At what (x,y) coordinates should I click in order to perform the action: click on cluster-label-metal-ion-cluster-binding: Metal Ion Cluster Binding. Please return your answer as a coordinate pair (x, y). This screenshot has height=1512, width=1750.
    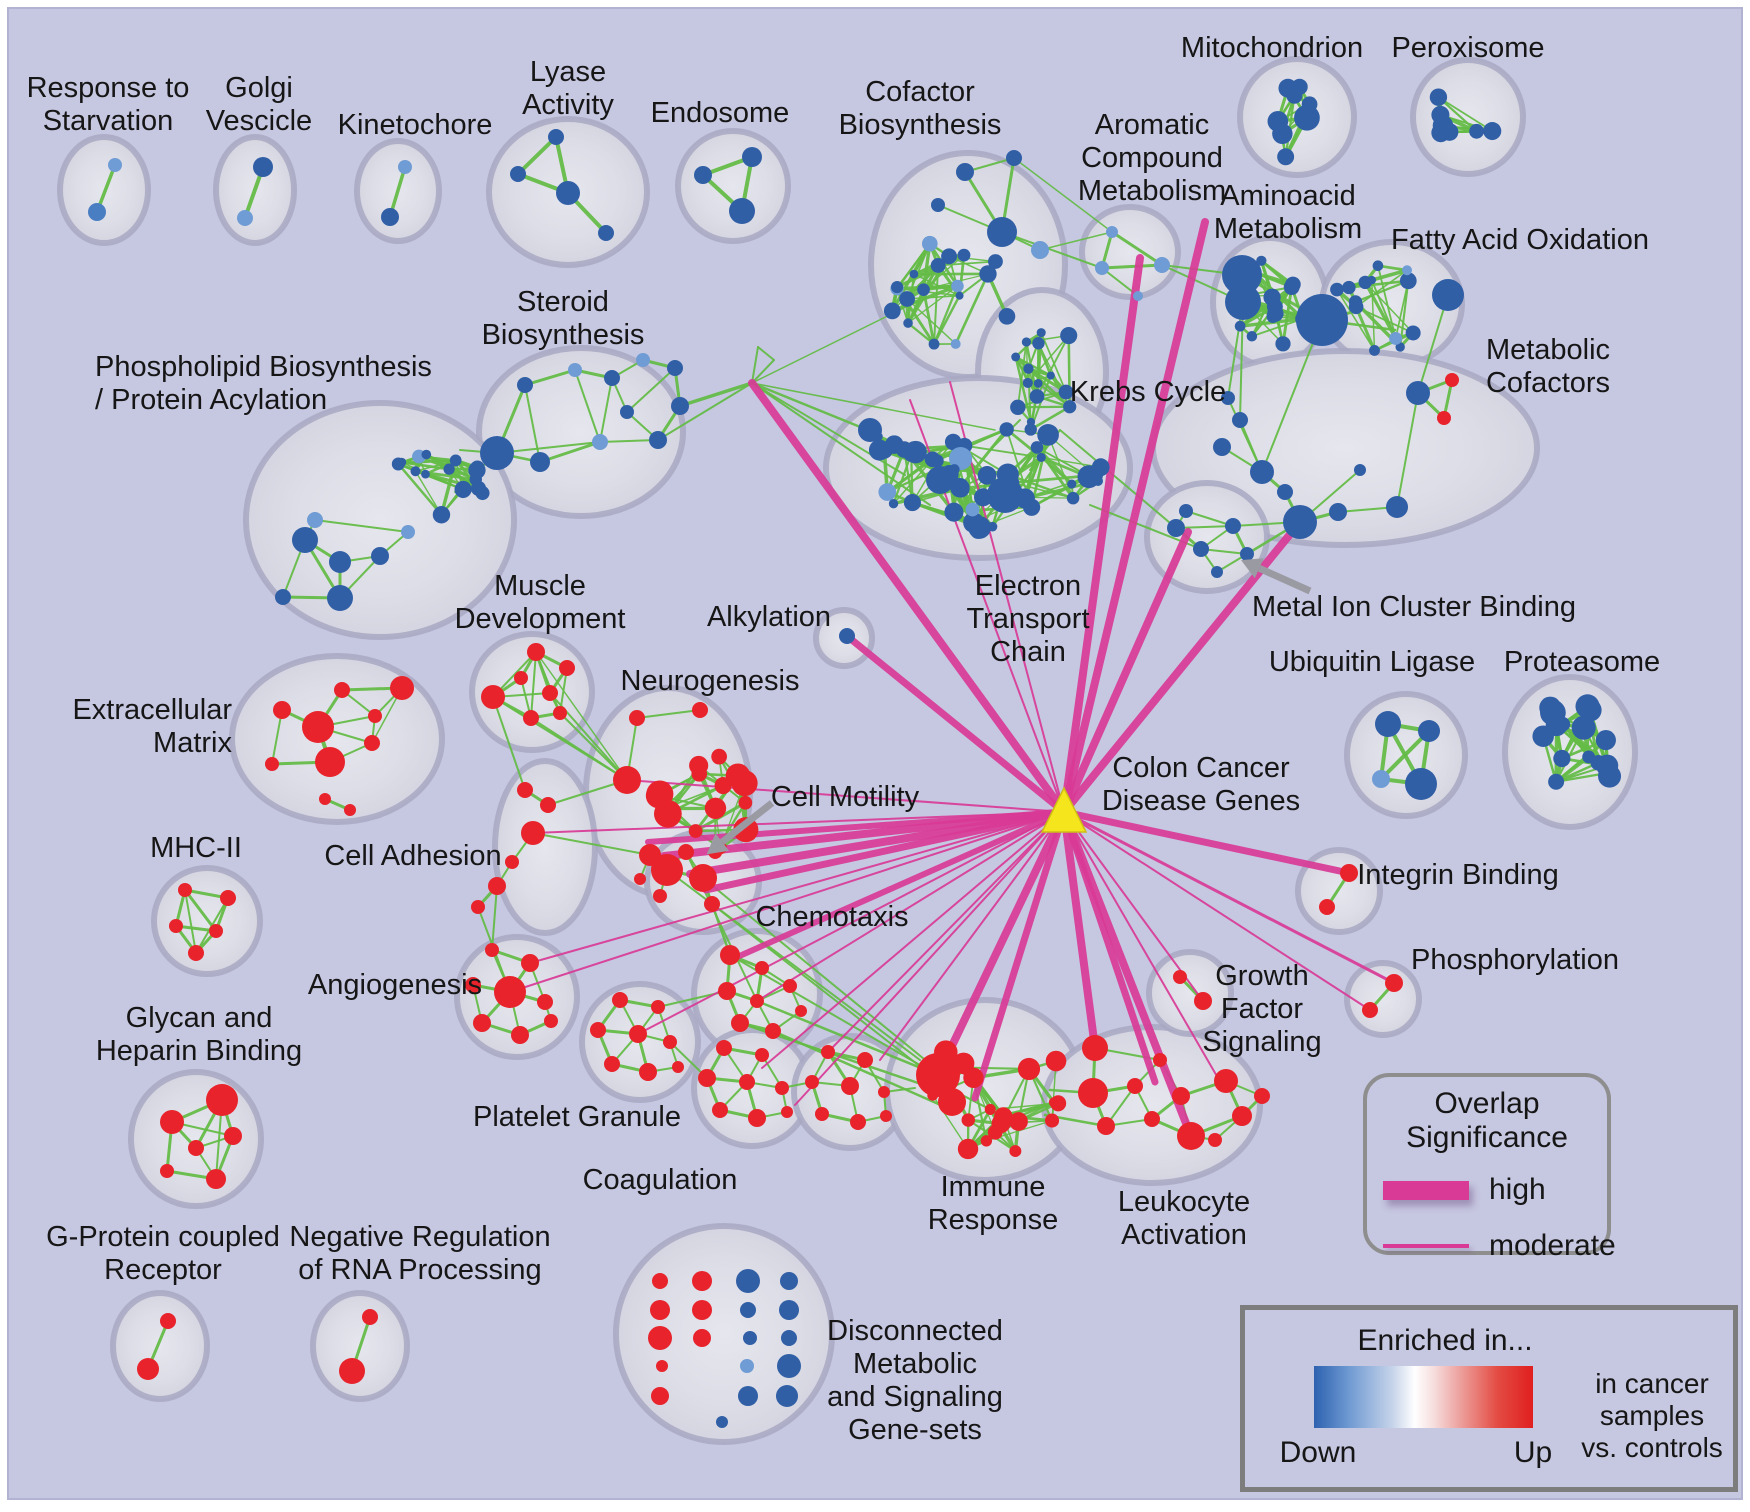
    Looking at the image, I should click on (1414, 607).